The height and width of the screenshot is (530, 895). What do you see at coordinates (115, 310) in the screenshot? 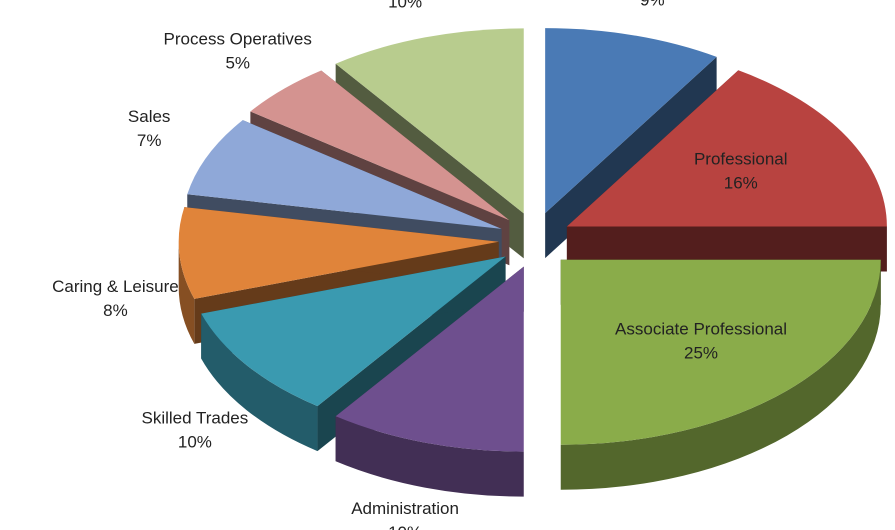
I see `slice-value-label: 8%` at bounding box center [115, 310].